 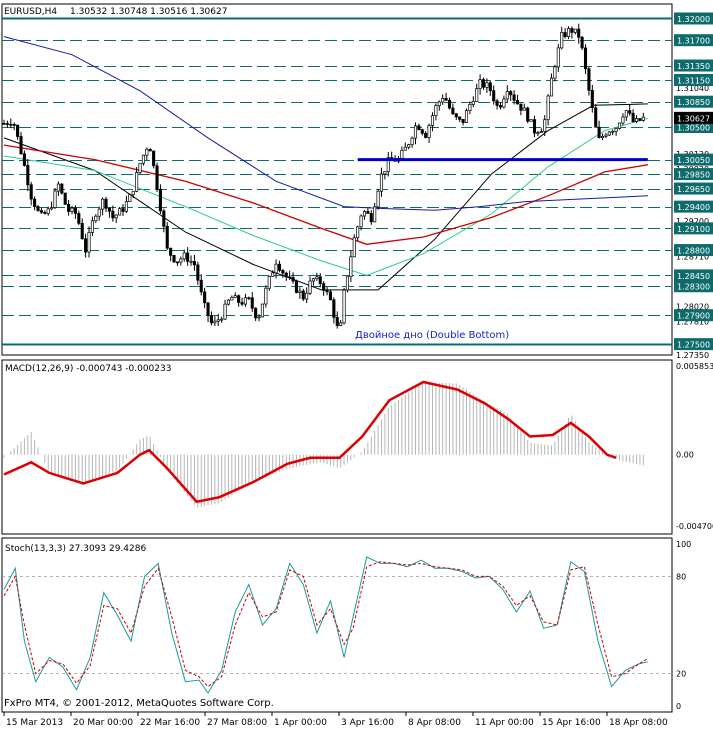 I want to click on time-tick-label: 11 Apr 00:00, so click(x=504, y=723).